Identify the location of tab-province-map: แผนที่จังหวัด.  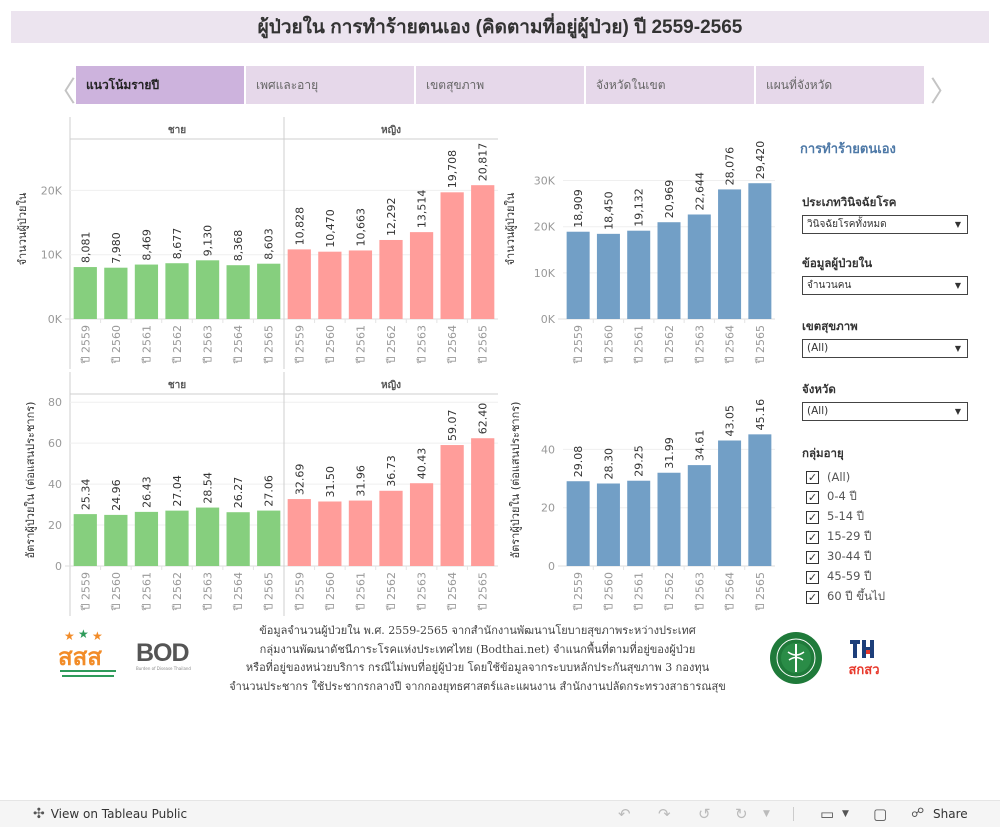
(840, 85).